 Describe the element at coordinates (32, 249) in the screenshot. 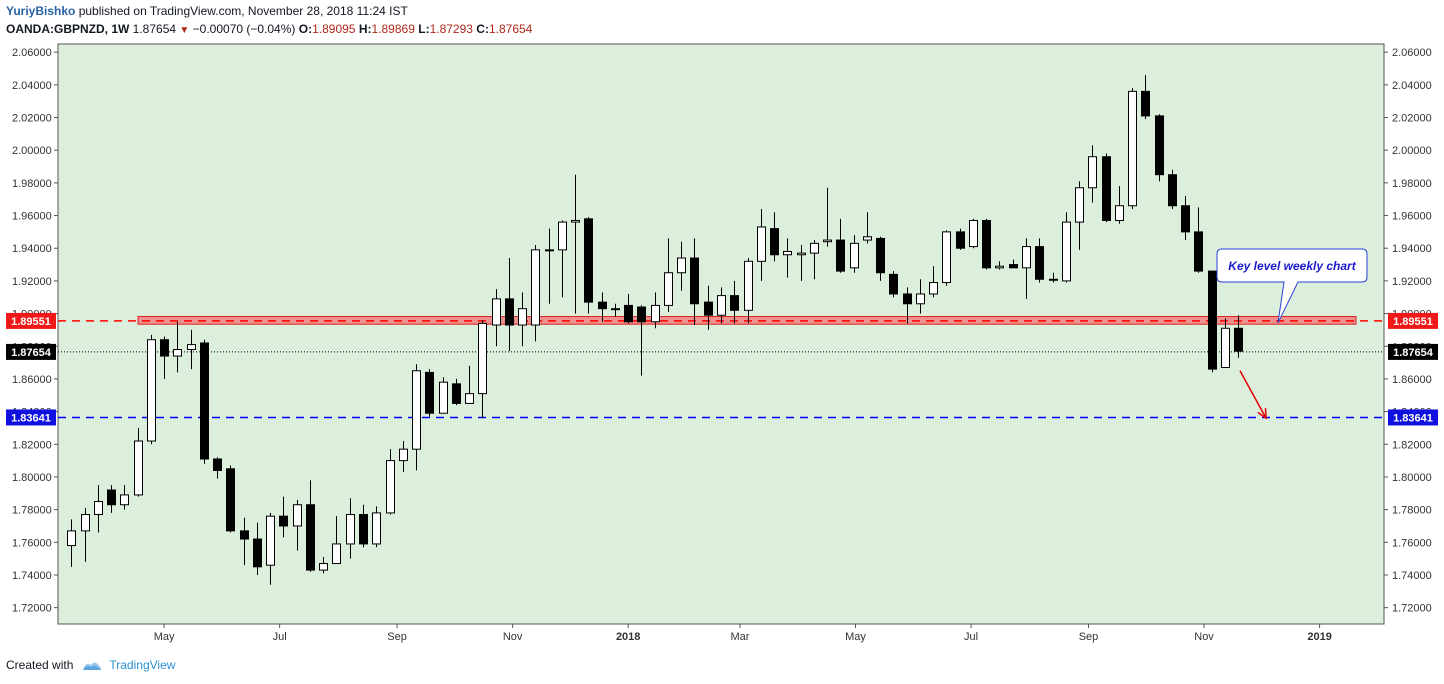

I see `y-tick-label-left: 1.94000` at that location.